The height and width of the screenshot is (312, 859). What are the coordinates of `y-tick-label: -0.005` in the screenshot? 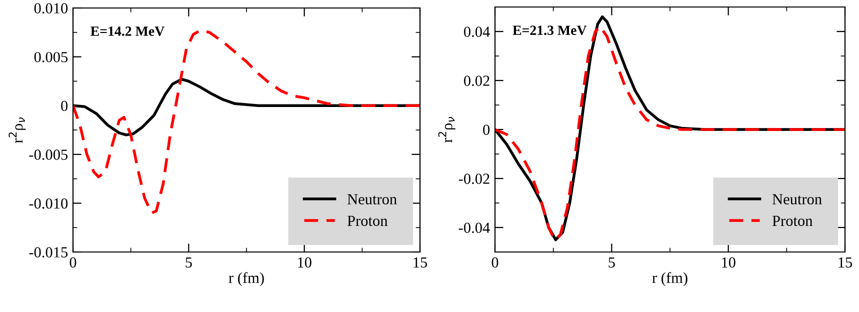 It's located at (48, 155).